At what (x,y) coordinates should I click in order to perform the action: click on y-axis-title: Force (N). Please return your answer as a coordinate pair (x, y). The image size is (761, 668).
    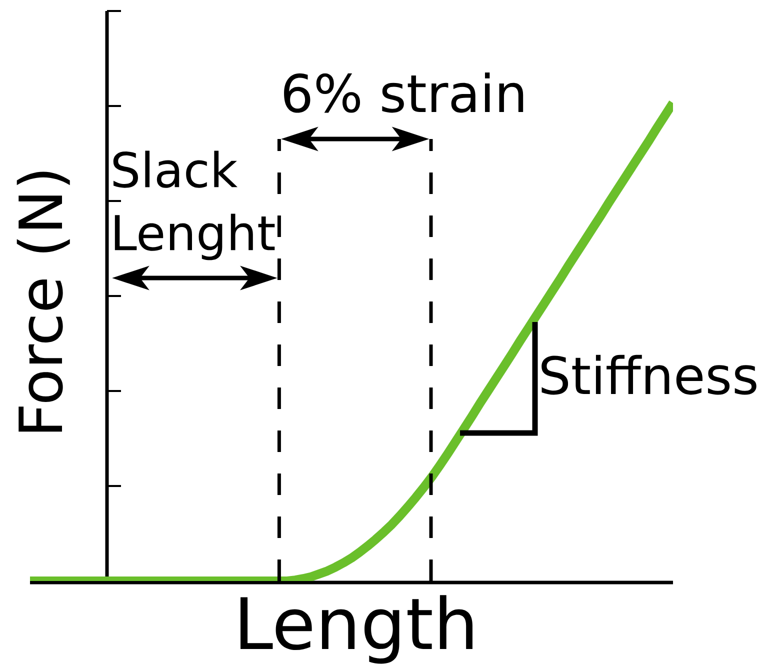
    Looking at the image, I should click on (43, 302).